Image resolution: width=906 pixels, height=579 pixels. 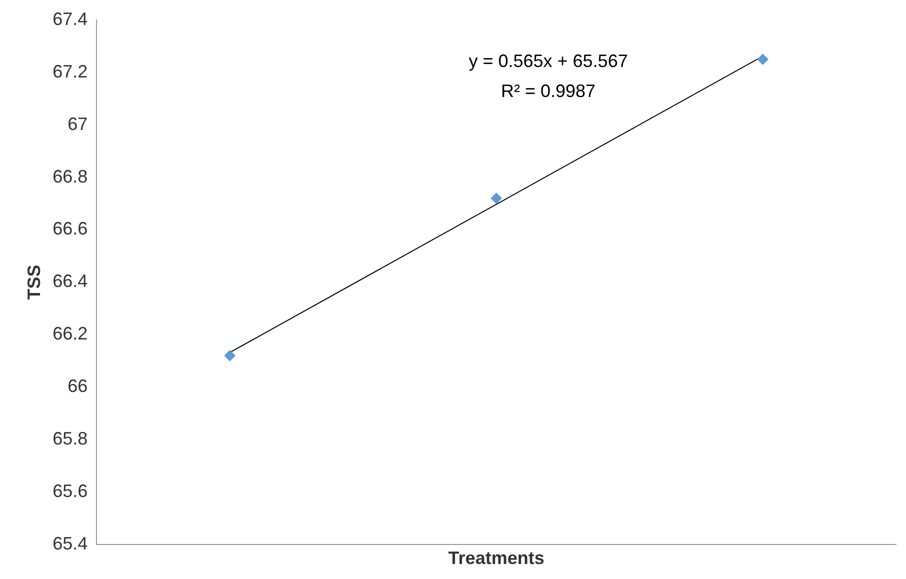 What do you see at coordinates (70, 176) in the screenshot?
I see `y-tick-label: 66.8` at bounding box center [70, 176].